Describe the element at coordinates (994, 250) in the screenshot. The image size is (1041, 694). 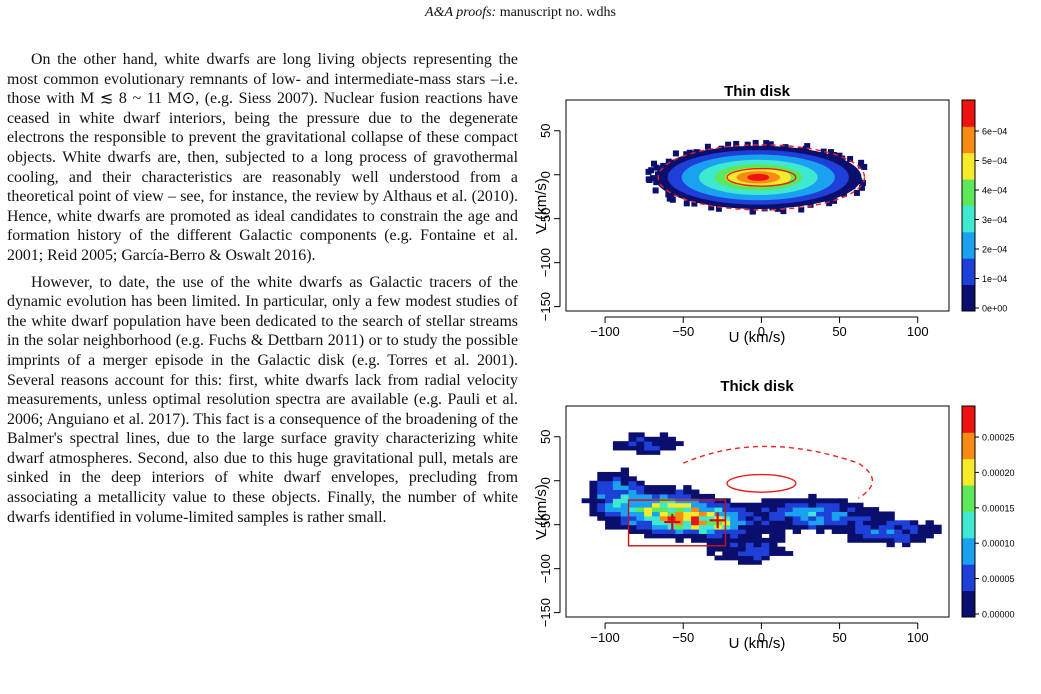
I see `colorbar-tick-label: 2e−04` at that location.